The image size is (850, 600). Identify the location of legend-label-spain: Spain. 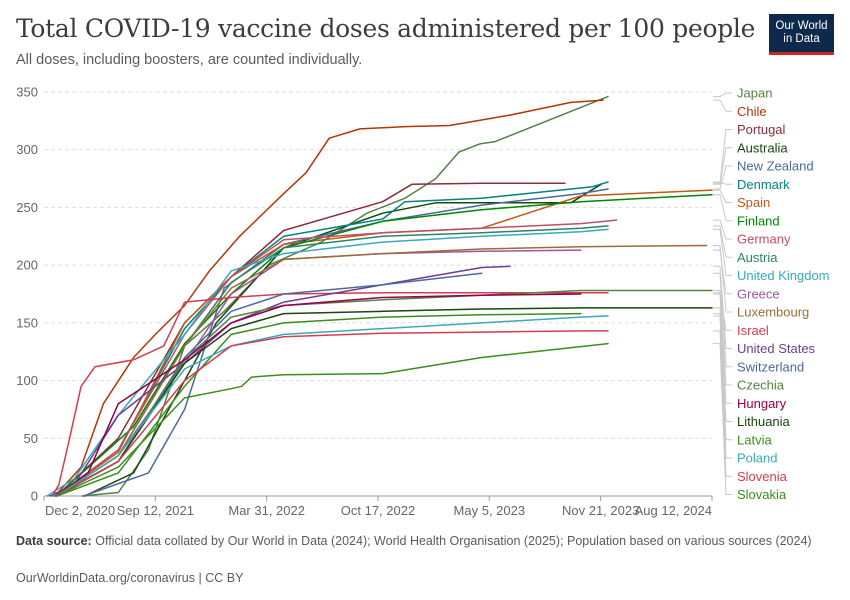
(753, 202).